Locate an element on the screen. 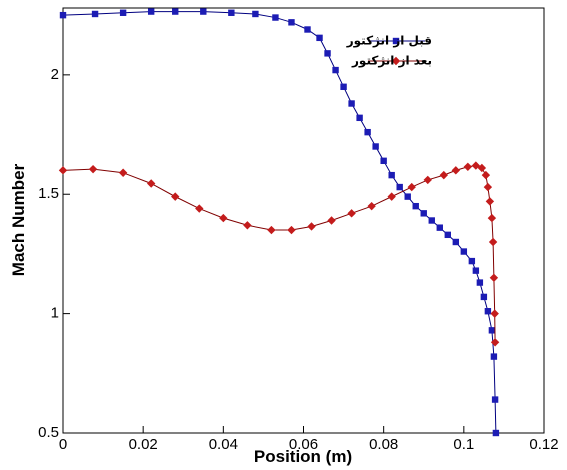  y-tick-label: 2 is located at coordinates (55, 74).